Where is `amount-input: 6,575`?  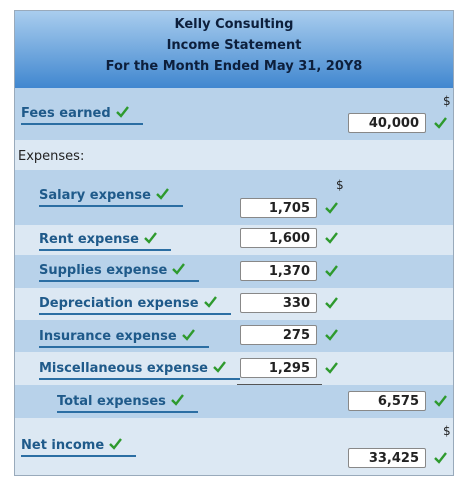
amount-input: 6,575 is located at coordinates (387, 401).